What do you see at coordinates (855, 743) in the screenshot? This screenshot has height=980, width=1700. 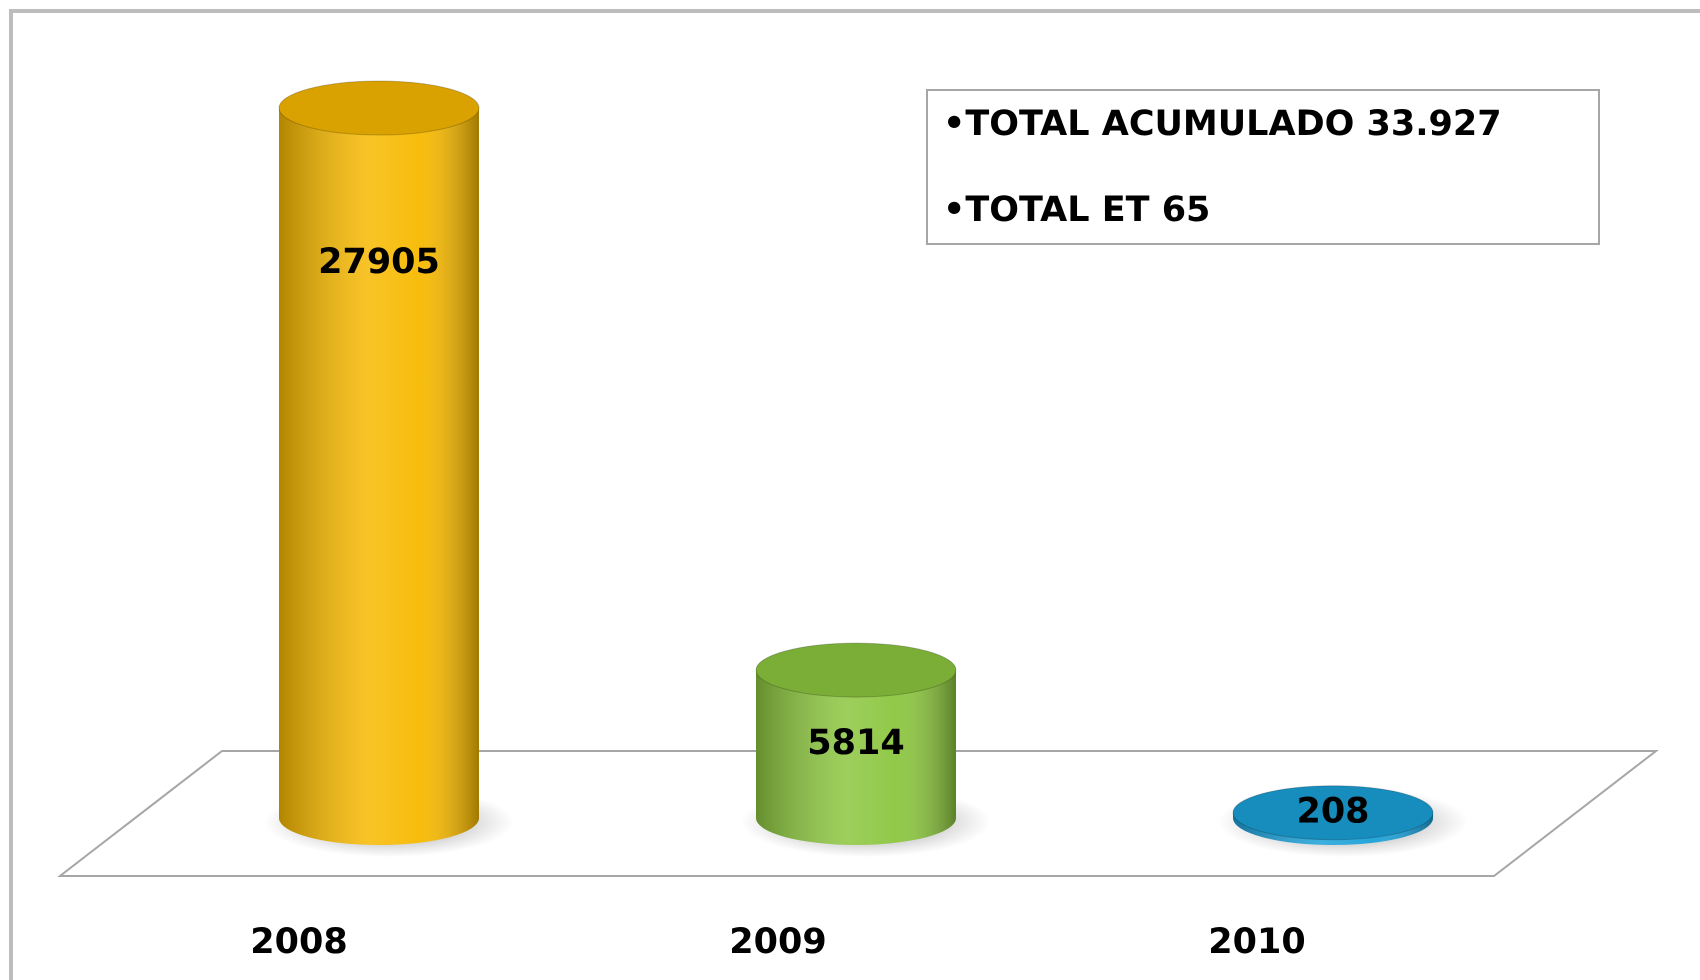 I see `value-label: 5814` at bounding box center [855, 743].